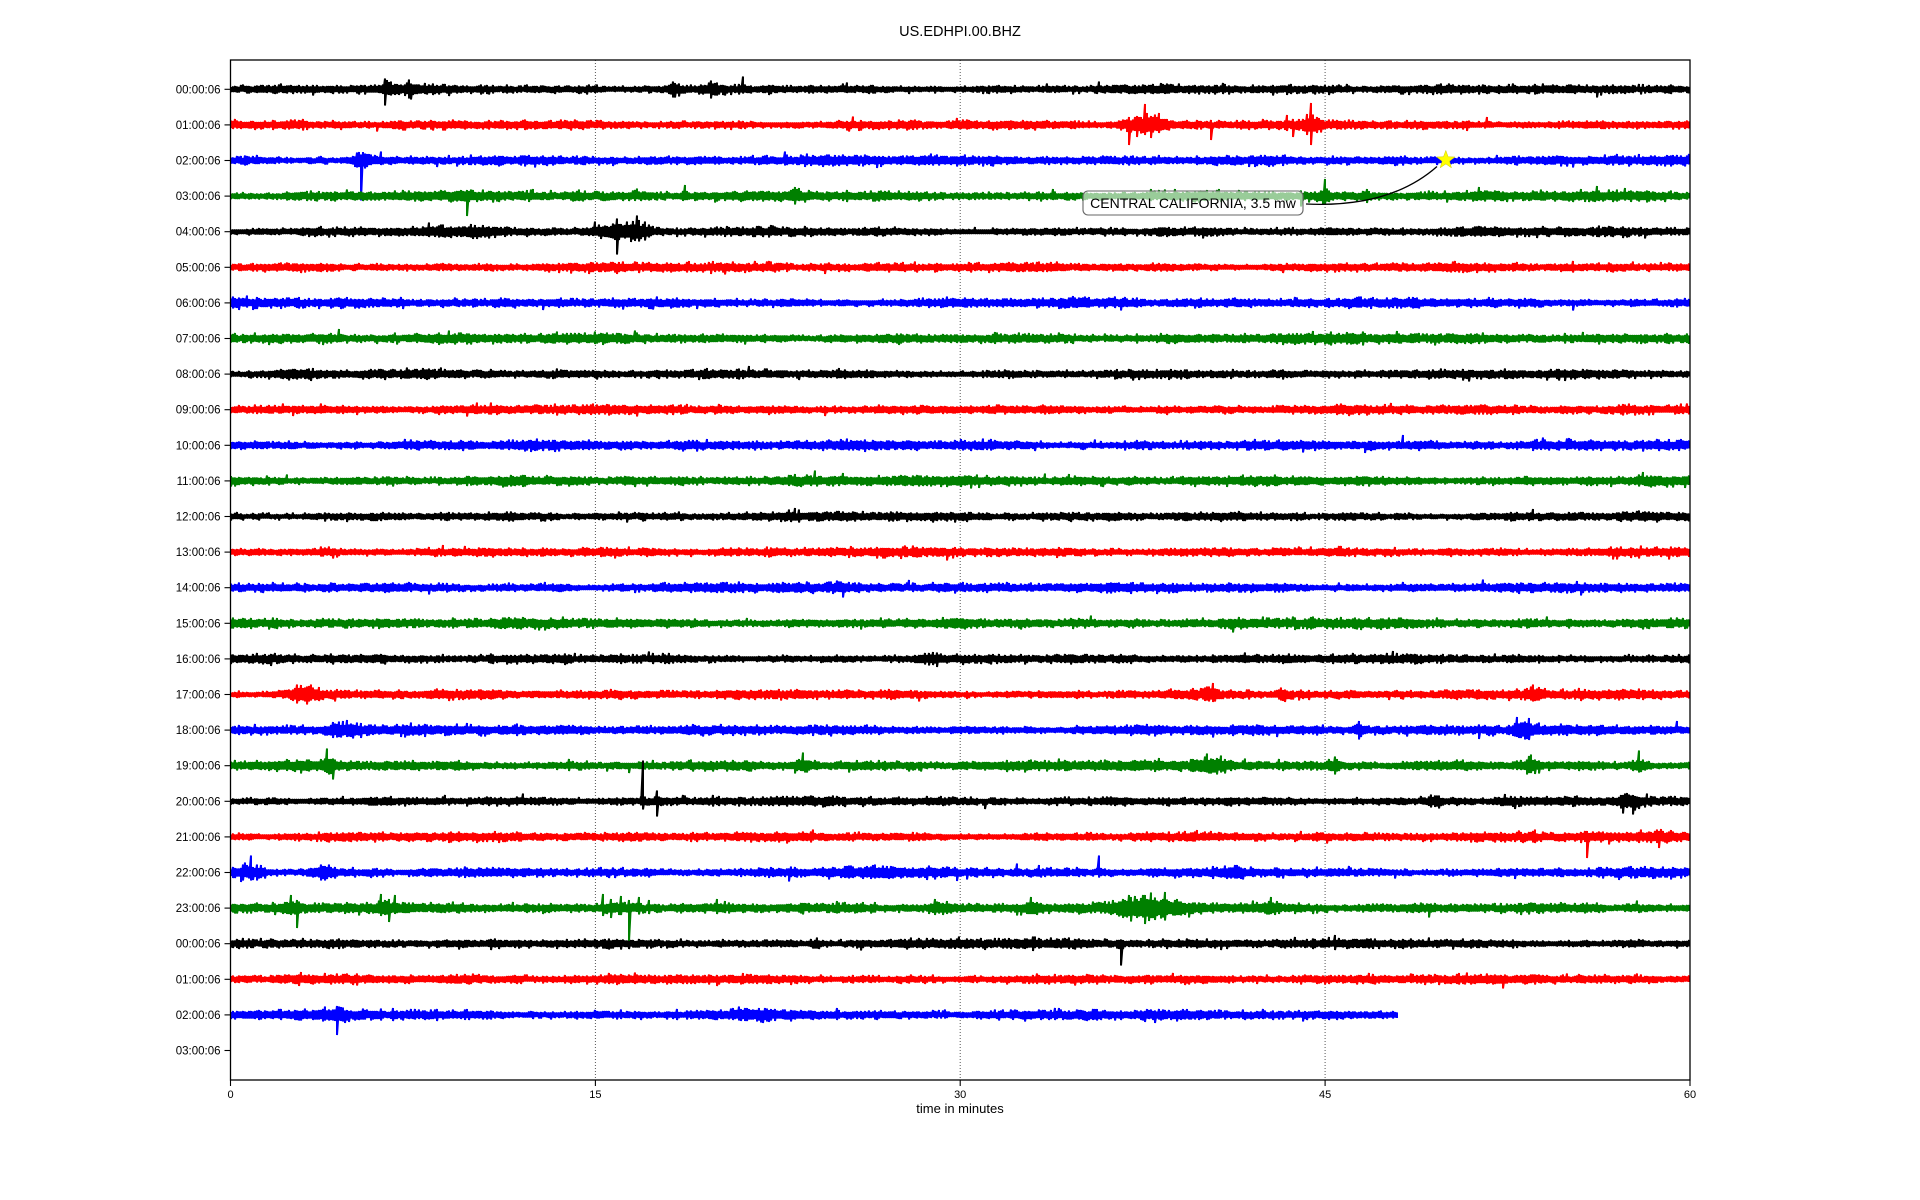  What do you see at coordinates (198, 446) in the screenshot?
I see `svg-text: 10:00:06` at bounding box center [198, 446].